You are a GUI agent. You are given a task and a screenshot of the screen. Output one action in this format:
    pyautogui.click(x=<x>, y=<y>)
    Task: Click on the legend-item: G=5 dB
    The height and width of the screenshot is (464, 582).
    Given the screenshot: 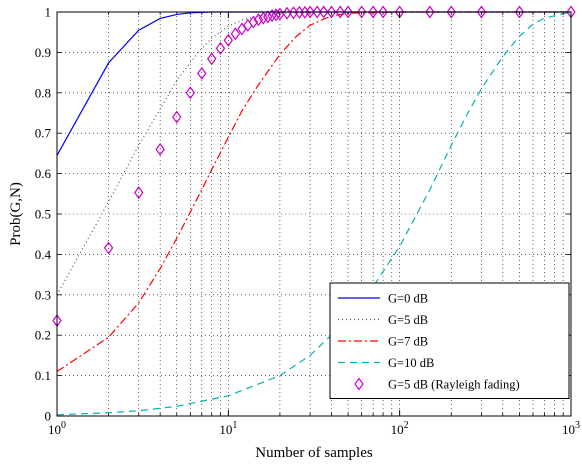 What is the action you would take?
    pyautogui.click(x=383, y=320)
    